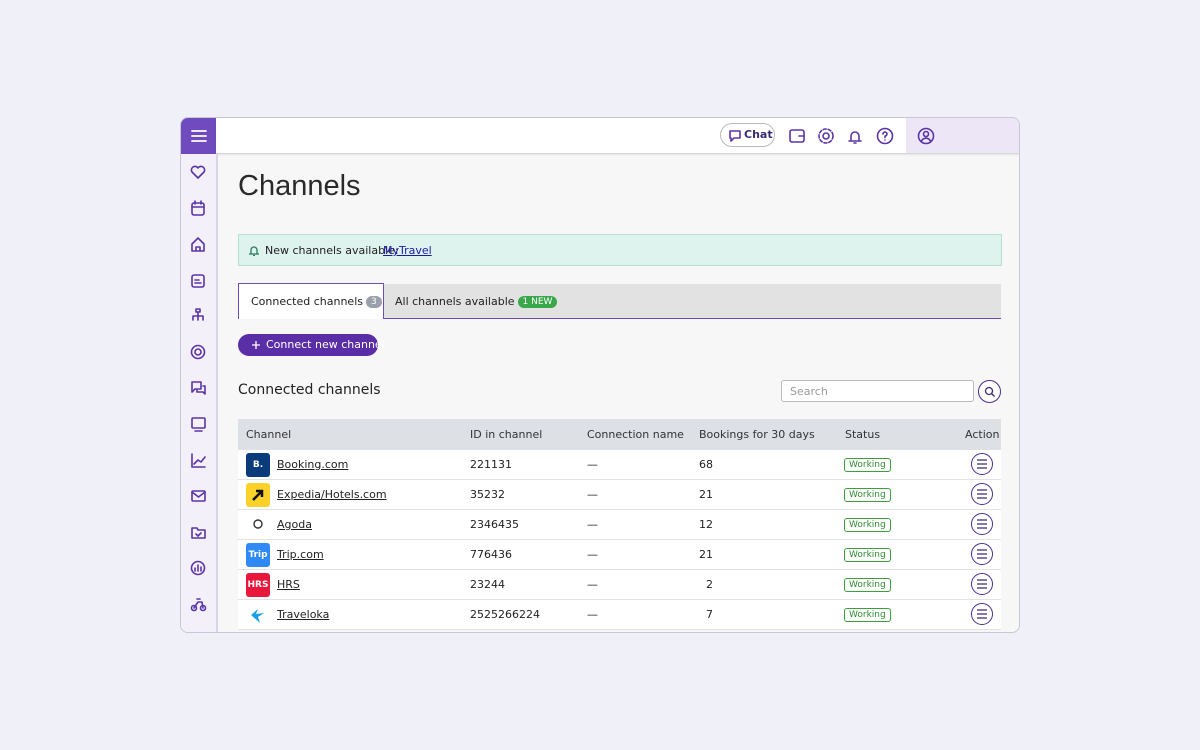  I want to click on channel-id: 776436, so click(491, 554).